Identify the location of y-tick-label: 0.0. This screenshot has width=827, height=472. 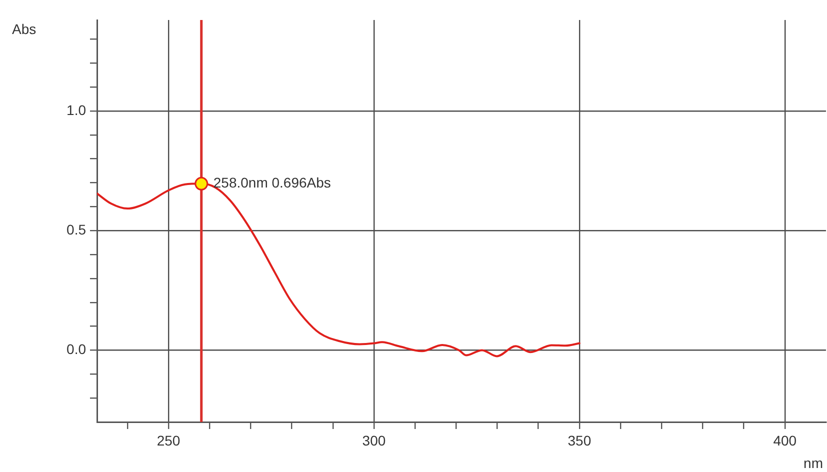
(76, 349).